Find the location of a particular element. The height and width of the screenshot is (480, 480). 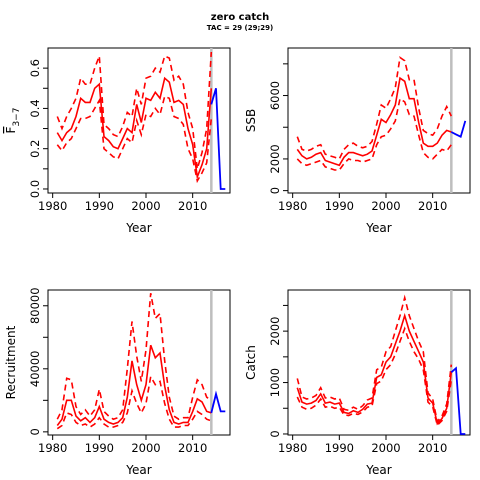

f-y-tick-label: 0.6 is located at coordinates (35, 68).